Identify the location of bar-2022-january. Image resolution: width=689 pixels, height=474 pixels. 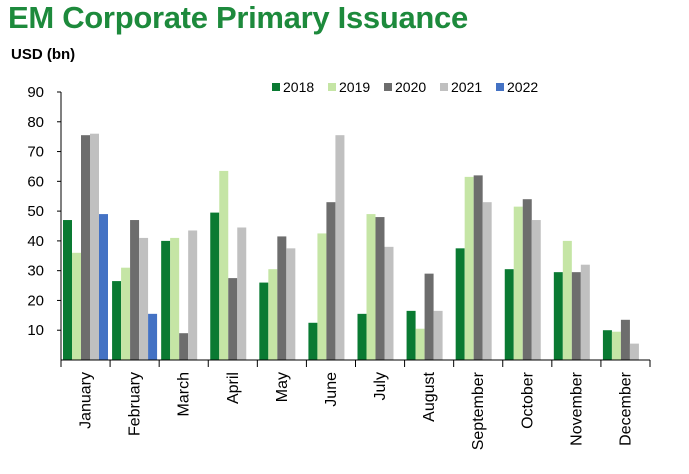
(103, 287).